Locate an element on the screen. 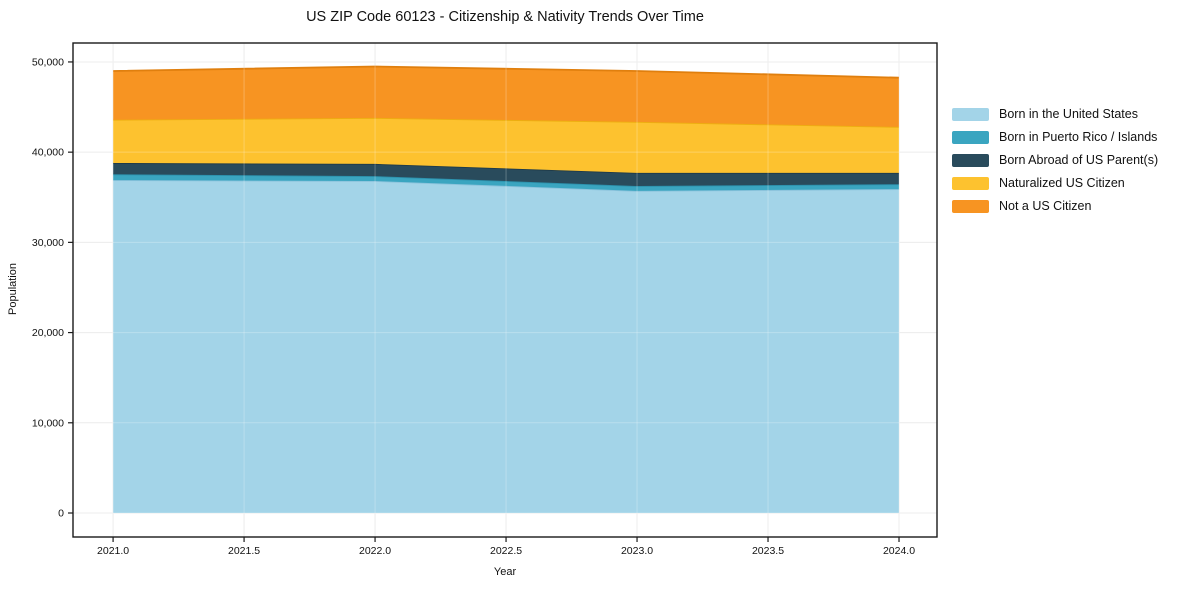 The width and height of the screenshot is (1189, 590). x-tick-label: 2023.5 is located at coordinates (768, 551).